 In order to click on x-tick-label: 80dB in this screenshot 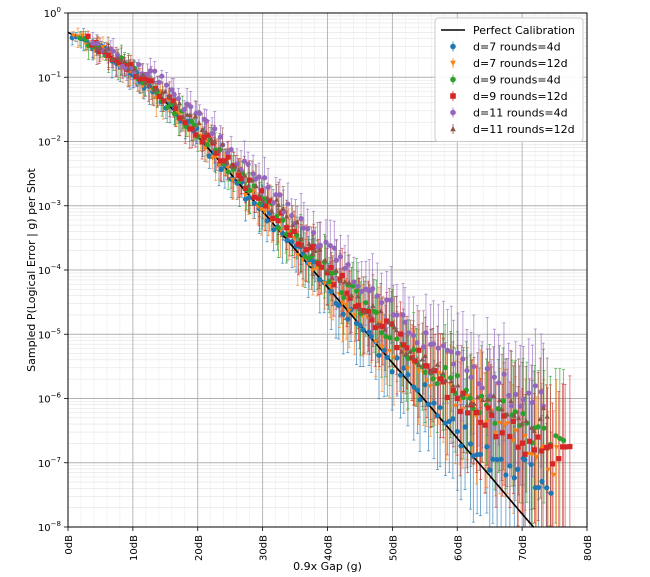, I will do `click(588, 548)`.